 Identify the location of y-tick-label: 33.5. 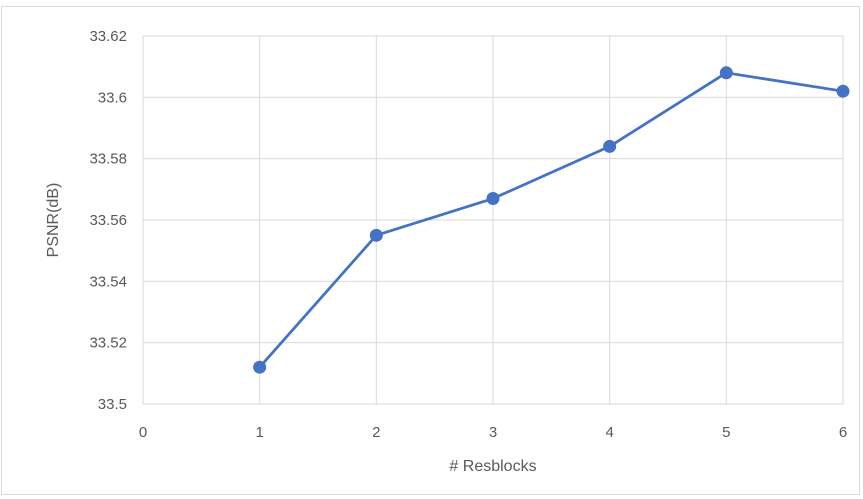
(112, 404).